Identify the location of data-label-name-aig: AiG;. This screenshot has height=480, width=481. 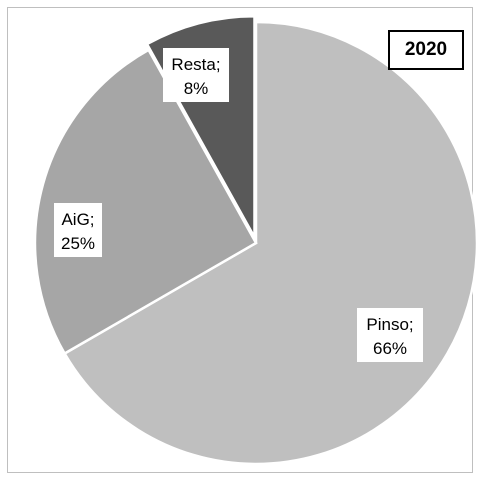
(77, 219).